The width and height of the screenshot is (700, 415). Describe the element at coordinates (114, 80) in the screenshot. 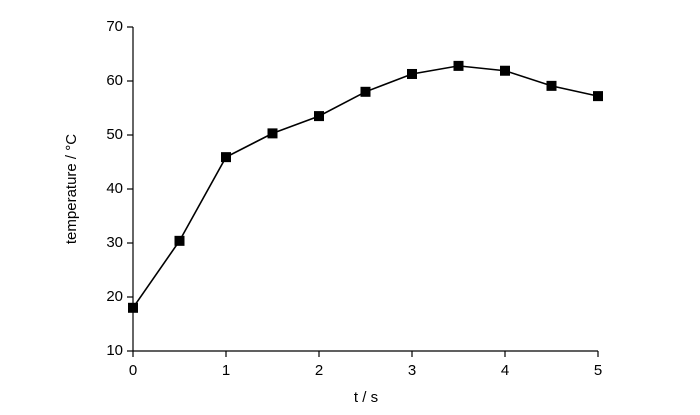

I see `y-tick-label: 60` at that location.